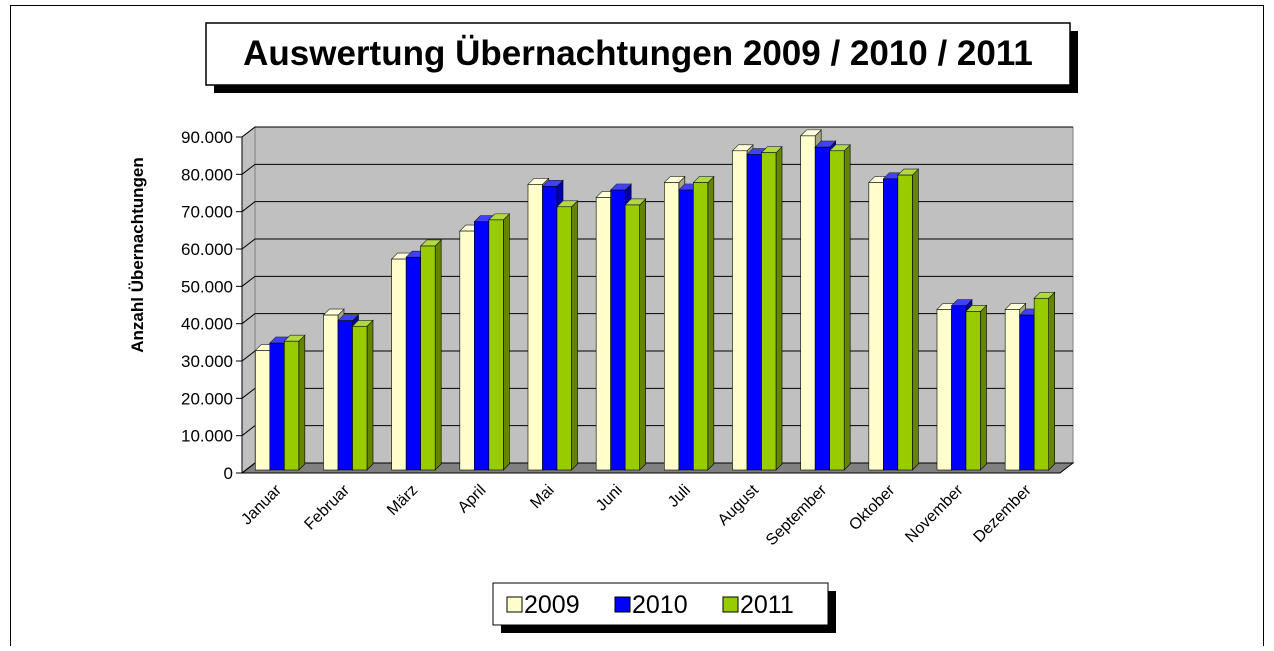  I want to click on y-tick-label: 30.000, so click(207, 361).